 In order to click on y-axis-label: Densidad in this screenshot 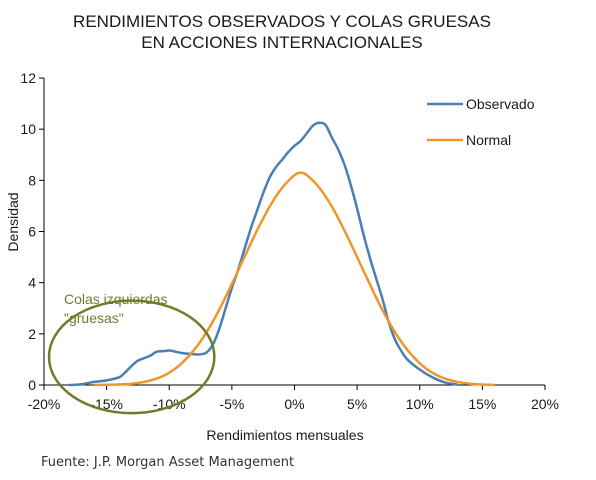, I will do `click(13, 221)`.